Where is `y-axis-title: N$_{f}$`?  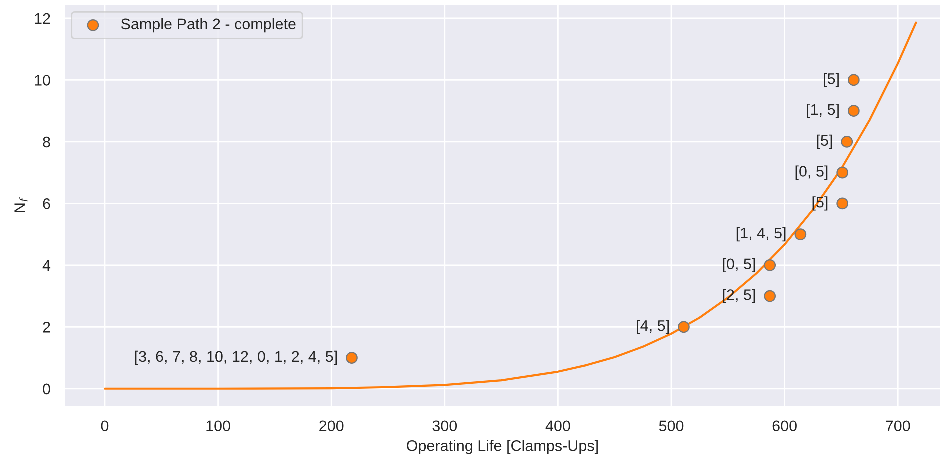 y-axis-title: N$_{f}$ is located at coordinates (21, 204).